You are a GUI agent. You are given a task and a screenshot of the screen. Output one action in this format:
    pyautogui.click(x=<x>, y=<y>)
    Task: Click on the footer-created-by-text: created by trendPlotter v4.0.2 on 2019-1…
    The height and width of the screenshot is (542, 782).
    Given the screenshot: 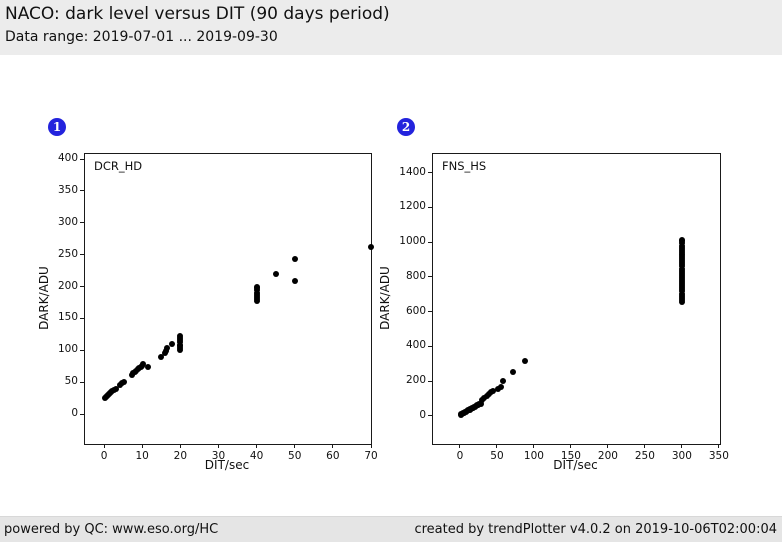 What is the action you would take?
    pyautogui.click(x=595, y=529)
    